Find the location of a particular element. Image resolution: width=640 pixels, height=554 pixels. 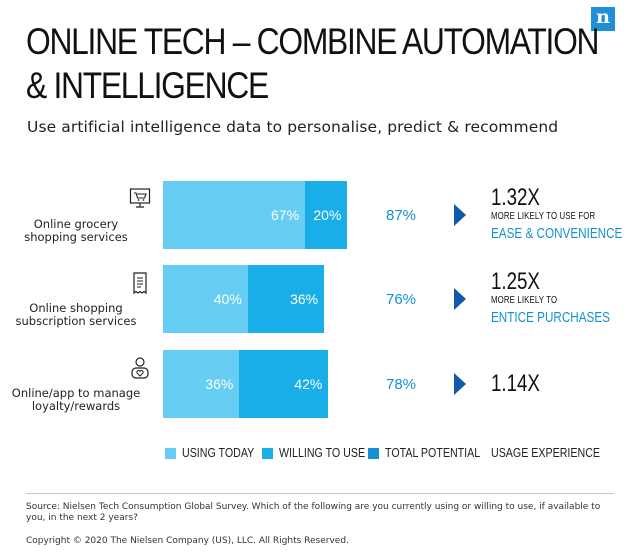

bar-using-today: 36% is located at coordinates (201, 384).